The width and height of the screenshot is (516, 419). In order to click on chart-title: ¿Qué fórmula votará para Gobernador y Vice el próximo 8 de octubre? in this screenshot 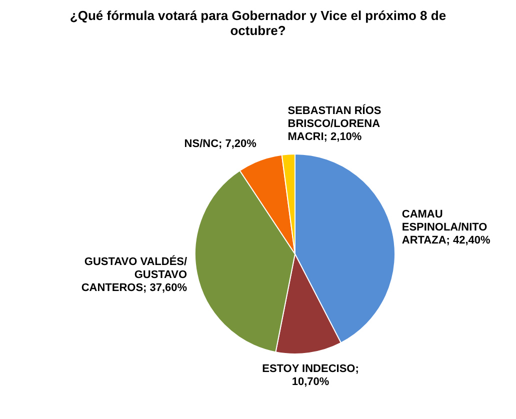, I will do `click(258, 23)`.